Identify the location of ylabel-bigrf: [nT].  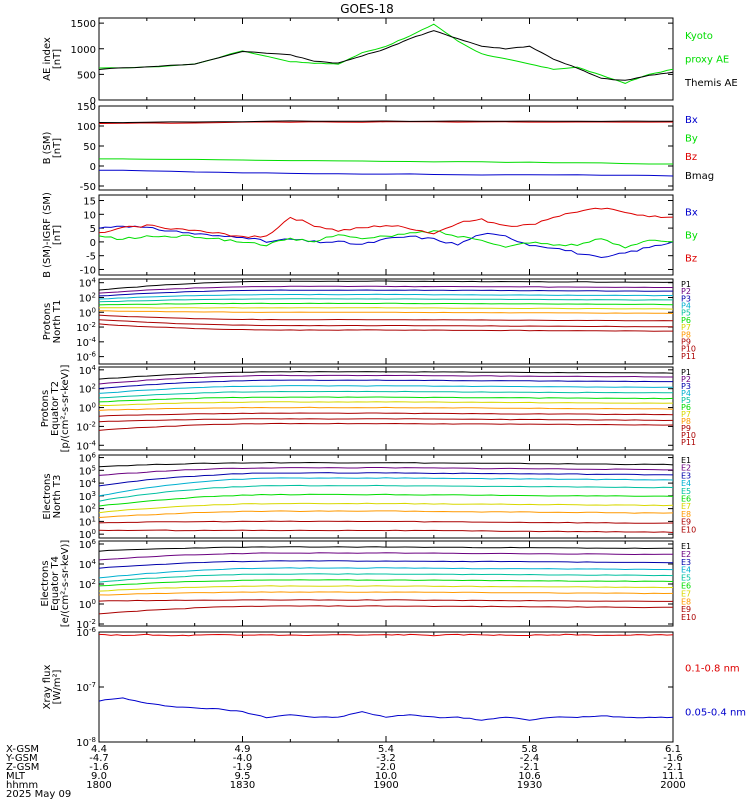
(57, 235).